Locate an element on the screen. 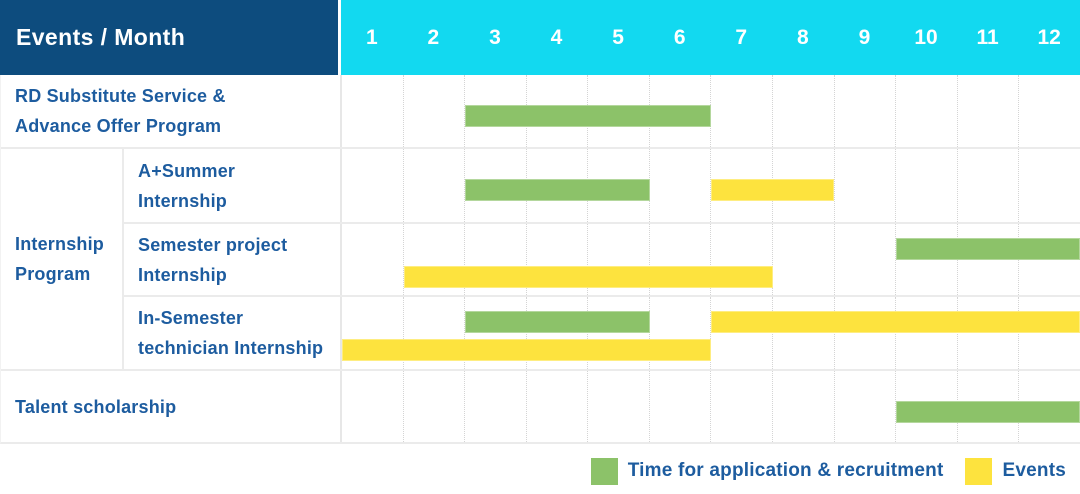 Image resolution: width=1080 pixels, height=494 pixels. legend-item-application: Time for application & recruitment is located at coordinates (767, 471).